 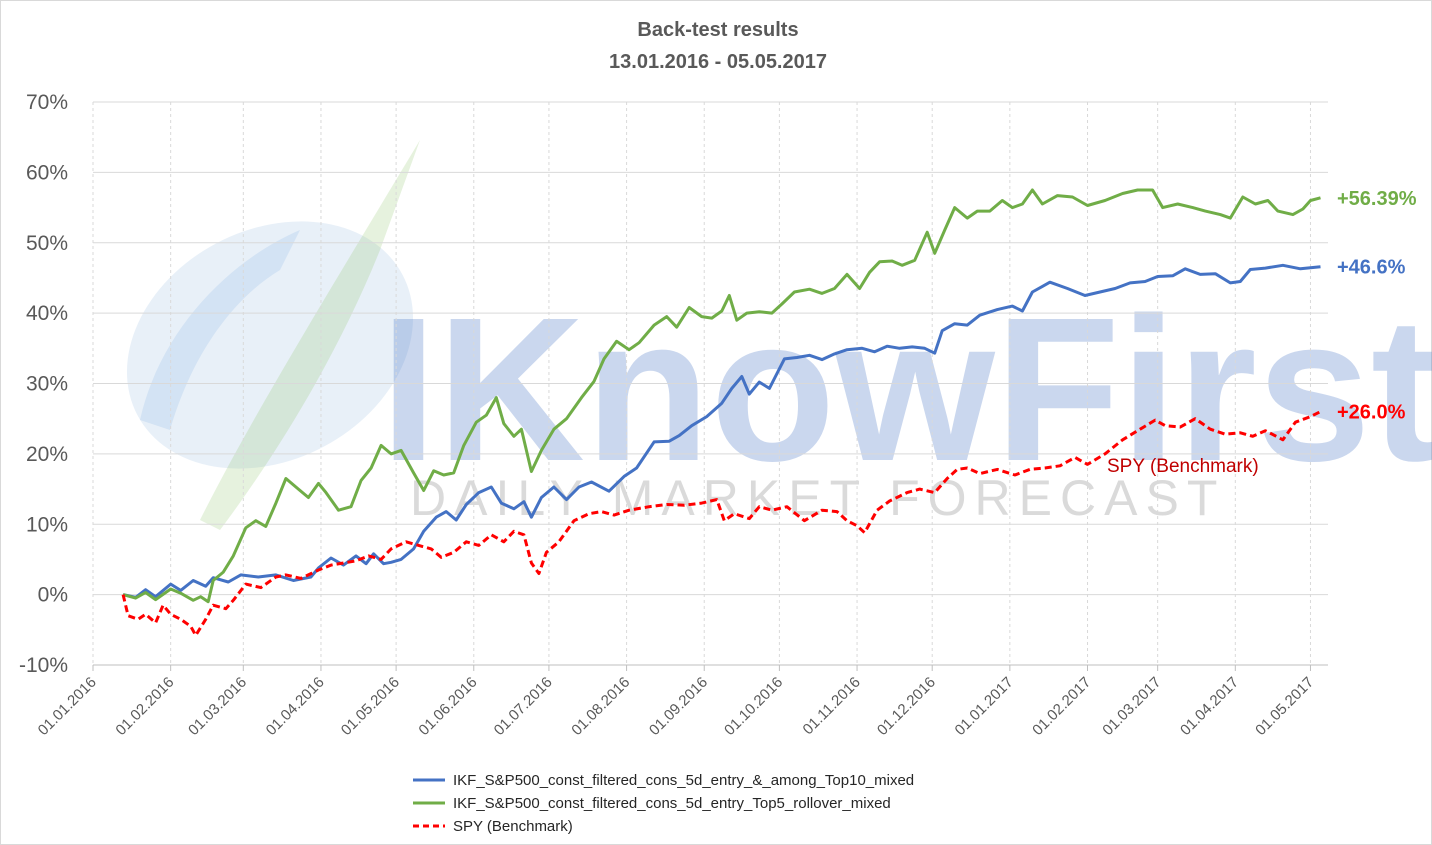 I want to click on x-tick-label: 01.01.2017, so click(x=984, y=706).